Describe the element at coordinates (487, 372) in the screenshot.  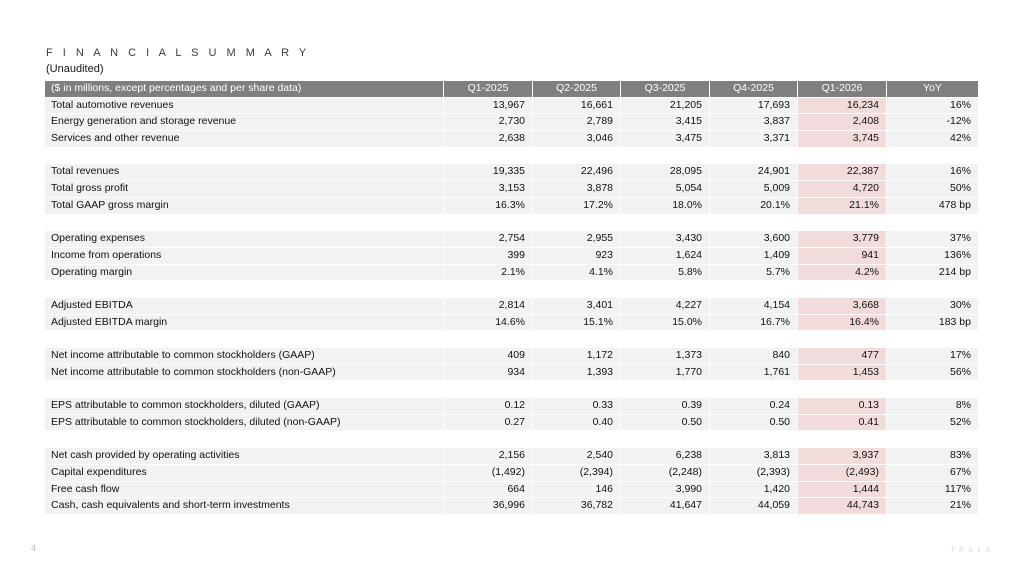
I see `value-cell: 934` at that location.